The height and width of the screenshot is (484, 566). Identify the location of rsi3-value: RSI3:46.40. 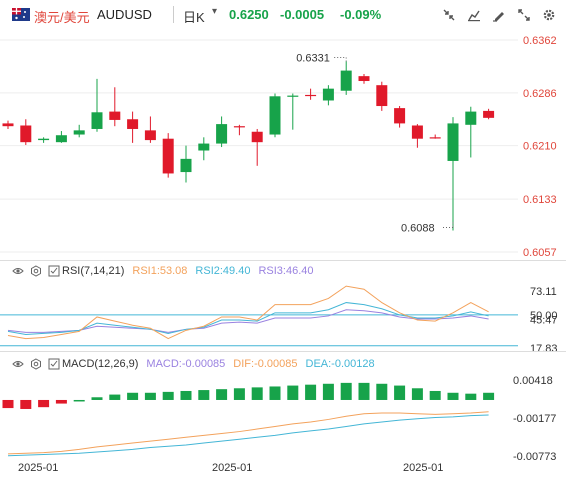
(286, 271).